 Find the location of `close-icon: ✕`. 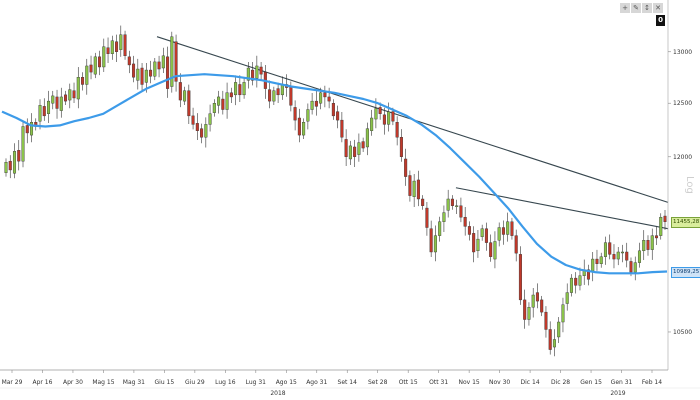

close-icon: ✕ is located at coordinates (658, 8).